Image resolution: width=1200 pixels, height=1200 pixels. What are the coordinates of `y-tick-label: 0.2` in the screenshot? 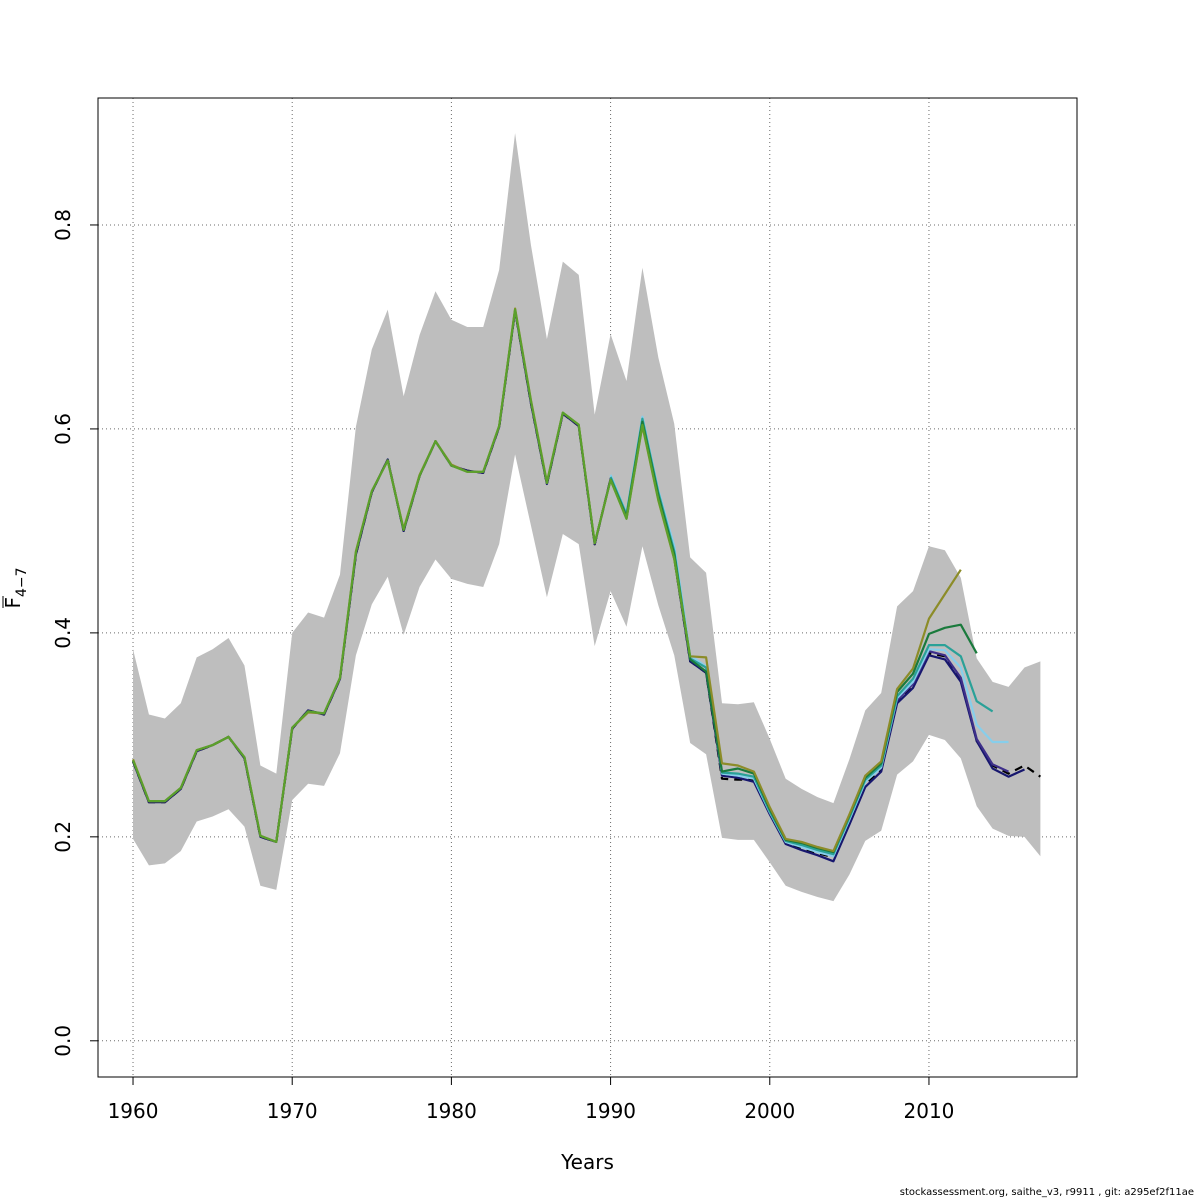 It's located at (63, 837).